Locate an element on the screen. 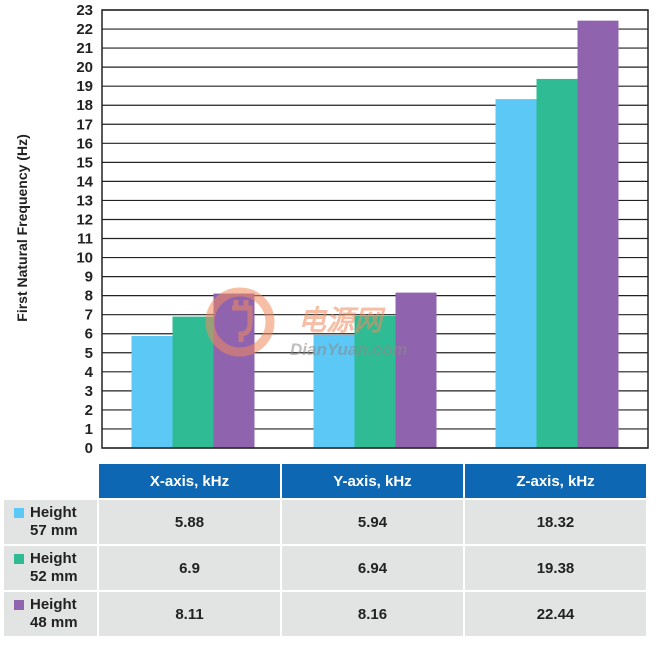 The height and width of the screenshot is (645, 656). table-row: Height 52 mm 6.9 6.94 19.38 is located at coordinates (325, 568).